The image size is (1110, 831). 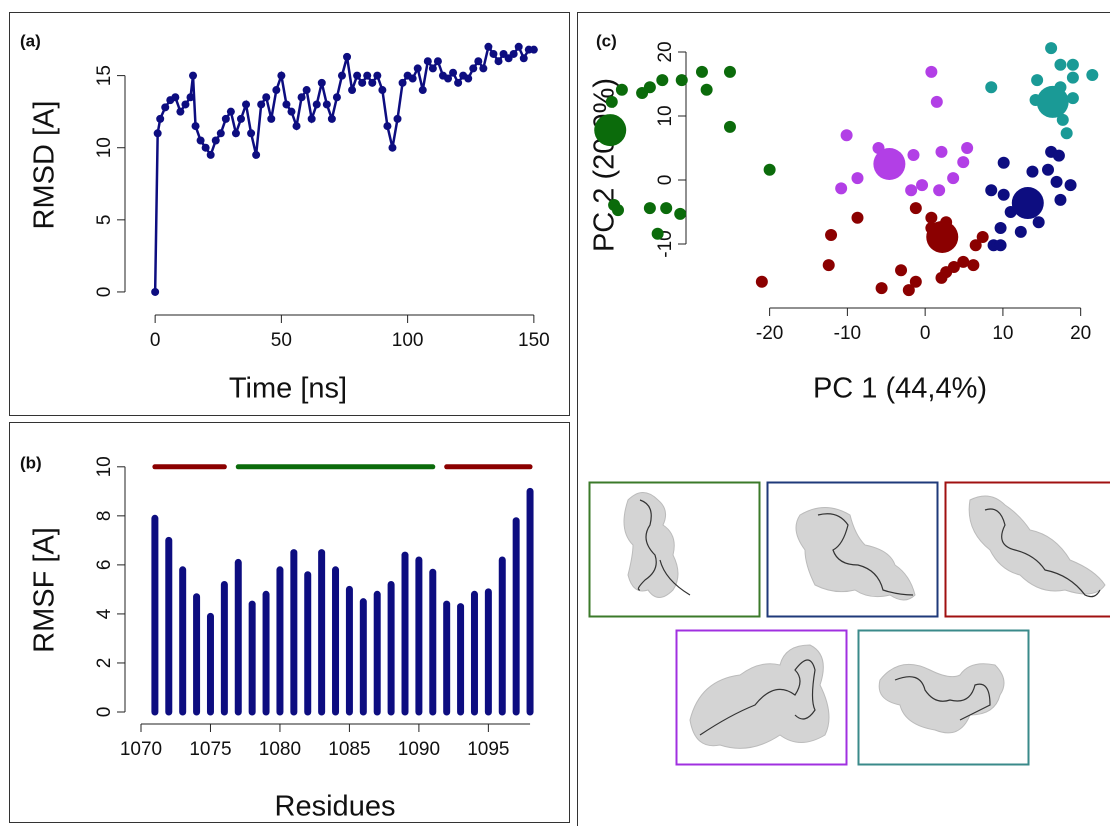 I want to click on structure-blue, so click(x=853, y=550).